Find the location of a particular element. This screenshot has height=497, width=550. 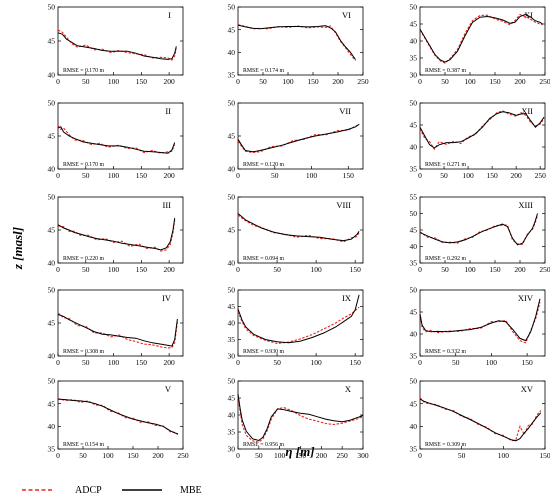

panel-title: IV is located at coordinates (167, 298).